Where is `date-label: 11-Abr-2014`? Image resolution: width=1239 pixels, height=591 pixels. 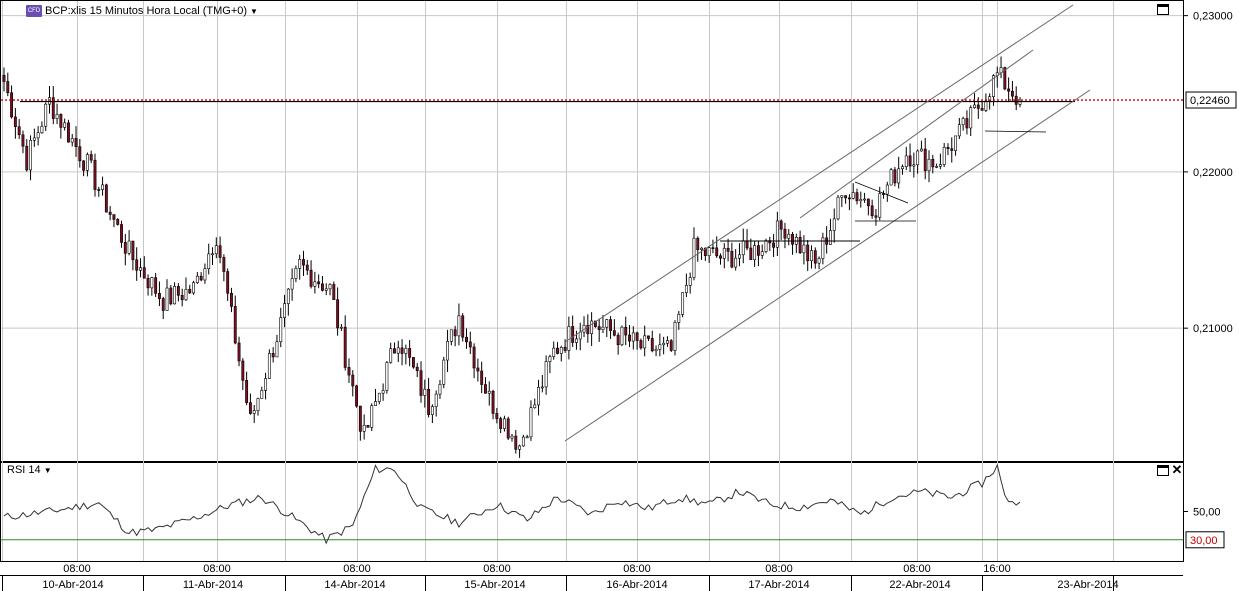
date-label: 11-Abr-2014 is located at coordinates (213, 585).